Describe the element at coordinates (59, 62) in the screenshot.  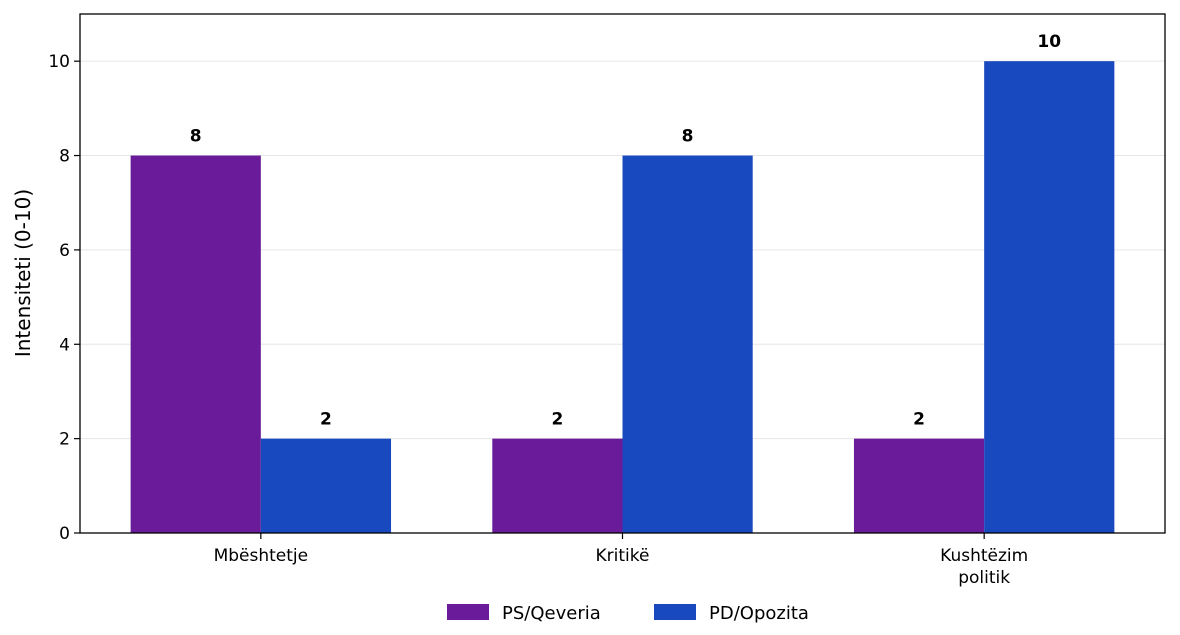
I see `y-tick-label: 10` at that location.